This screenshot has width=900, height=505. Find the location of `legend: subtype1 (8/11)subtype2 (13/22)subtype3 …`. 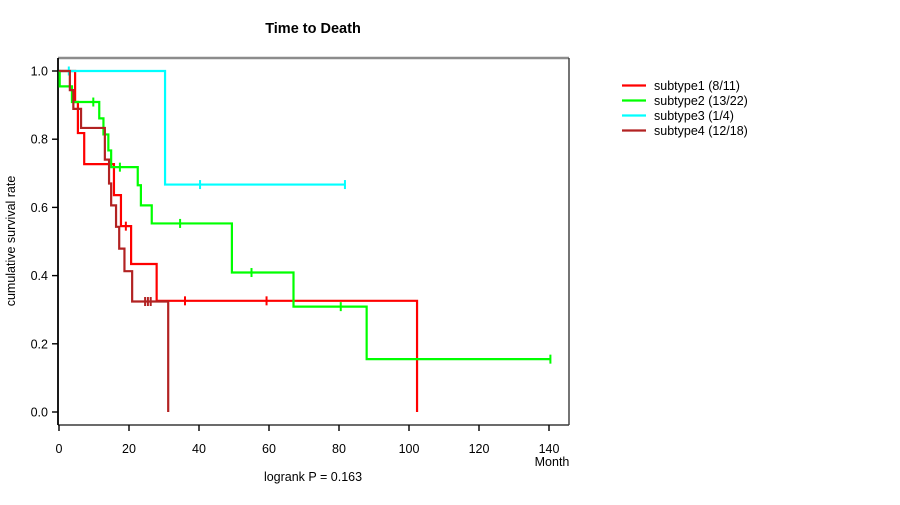

legend: subtype1 (8/11)subtype2 (13/22)subtype3 … is located at coordinates (685, 108).